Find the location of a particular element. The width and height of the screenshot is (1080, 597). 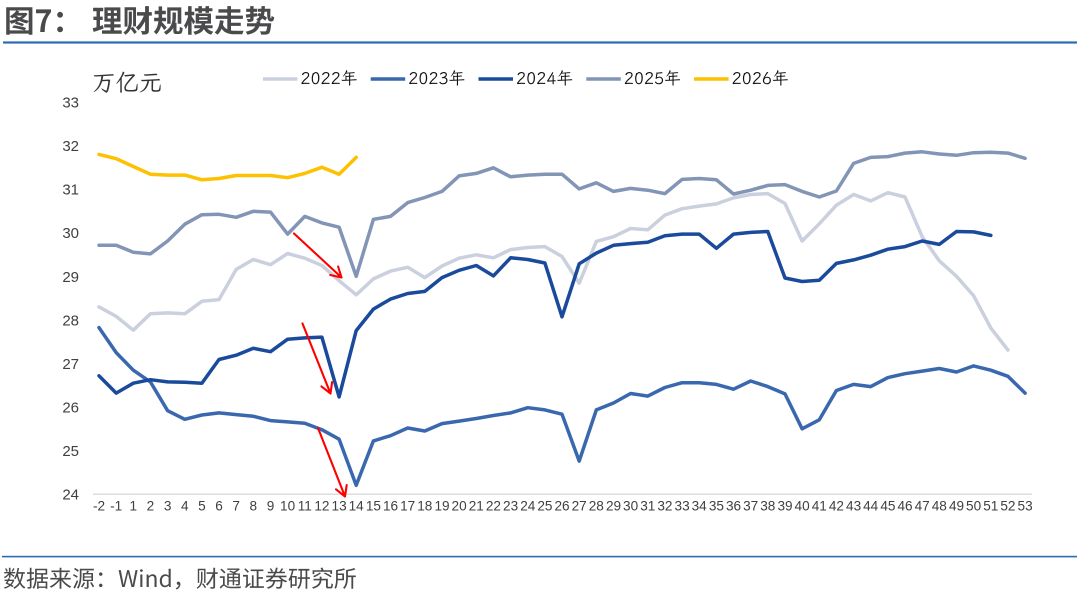

svg-text: 46 is located at coordinates (904, 506).